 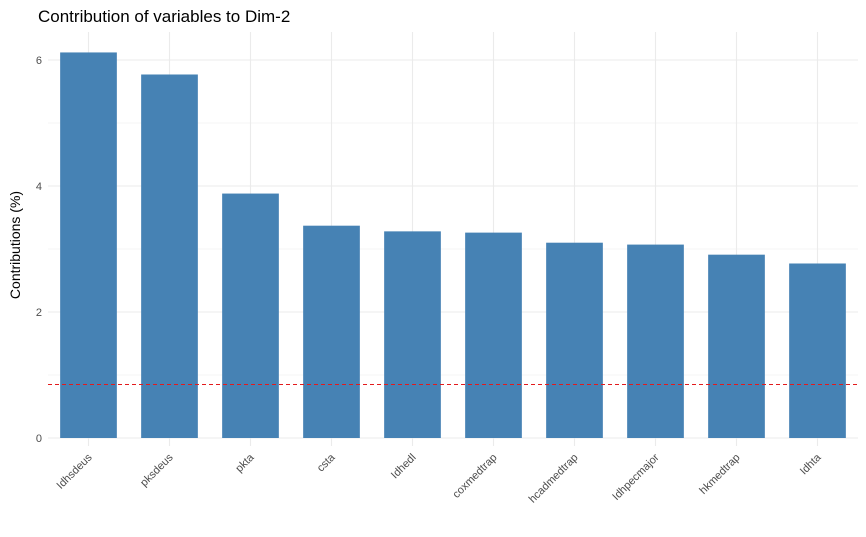 I want to click on x-tick-label: coxmedtrap, so click(x=474, y=476).